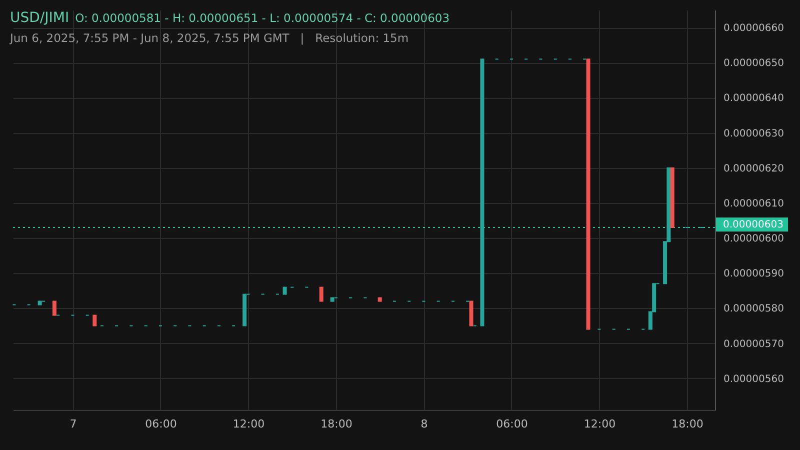  Describe the element at coordinates (754, 168) in the screenshot. I see `y-tick-label: 0.00000620` at that location.